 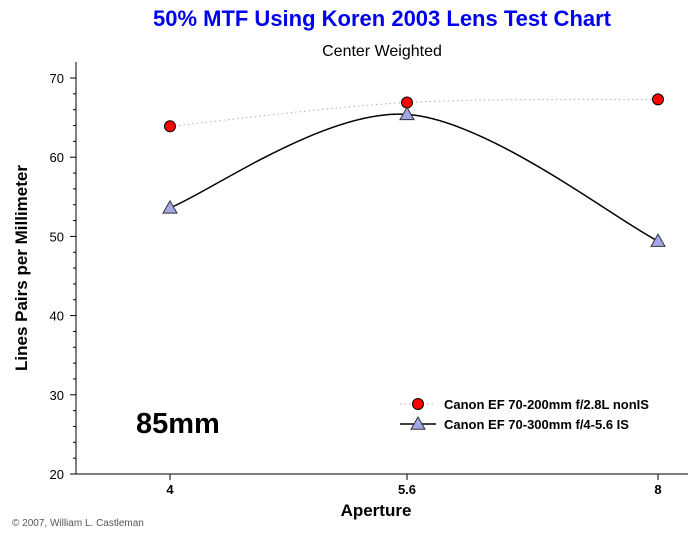 I want to click on y-tick-label: 30, so click(x=57, y=395).